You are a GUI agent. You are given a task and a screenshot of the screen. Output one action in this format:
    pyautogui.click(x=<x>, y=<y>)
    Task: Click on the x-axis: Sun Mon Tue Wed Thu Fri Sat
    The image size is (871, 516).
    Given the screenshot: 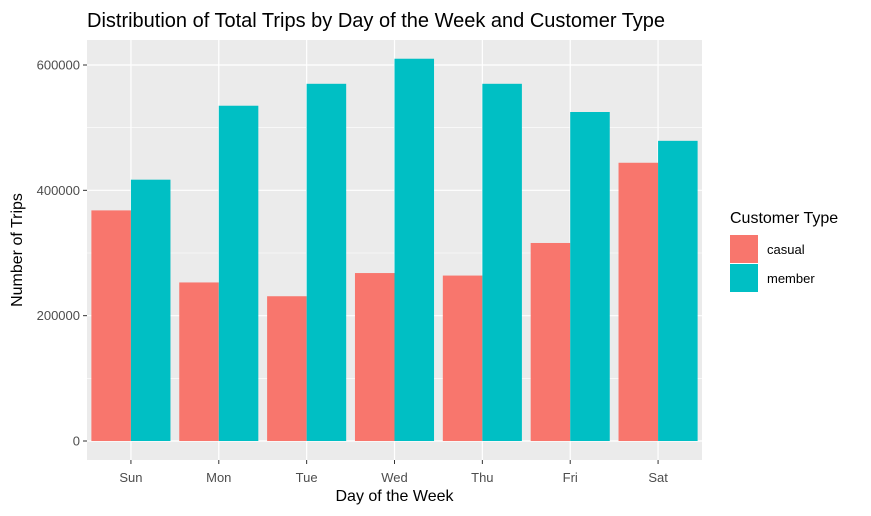 What is the action you would take?
    pyautogui.click(x=393, y=472)
    